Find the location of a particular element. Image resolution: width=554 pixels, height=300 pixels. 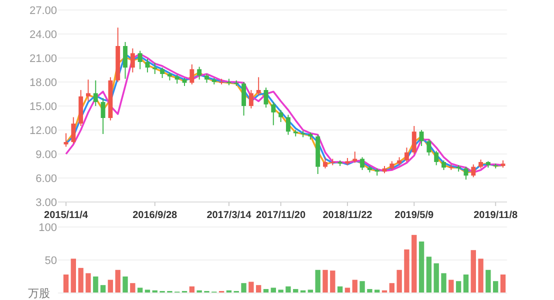

y-tick-label: 3.00 is located at coordinates (46, 203).